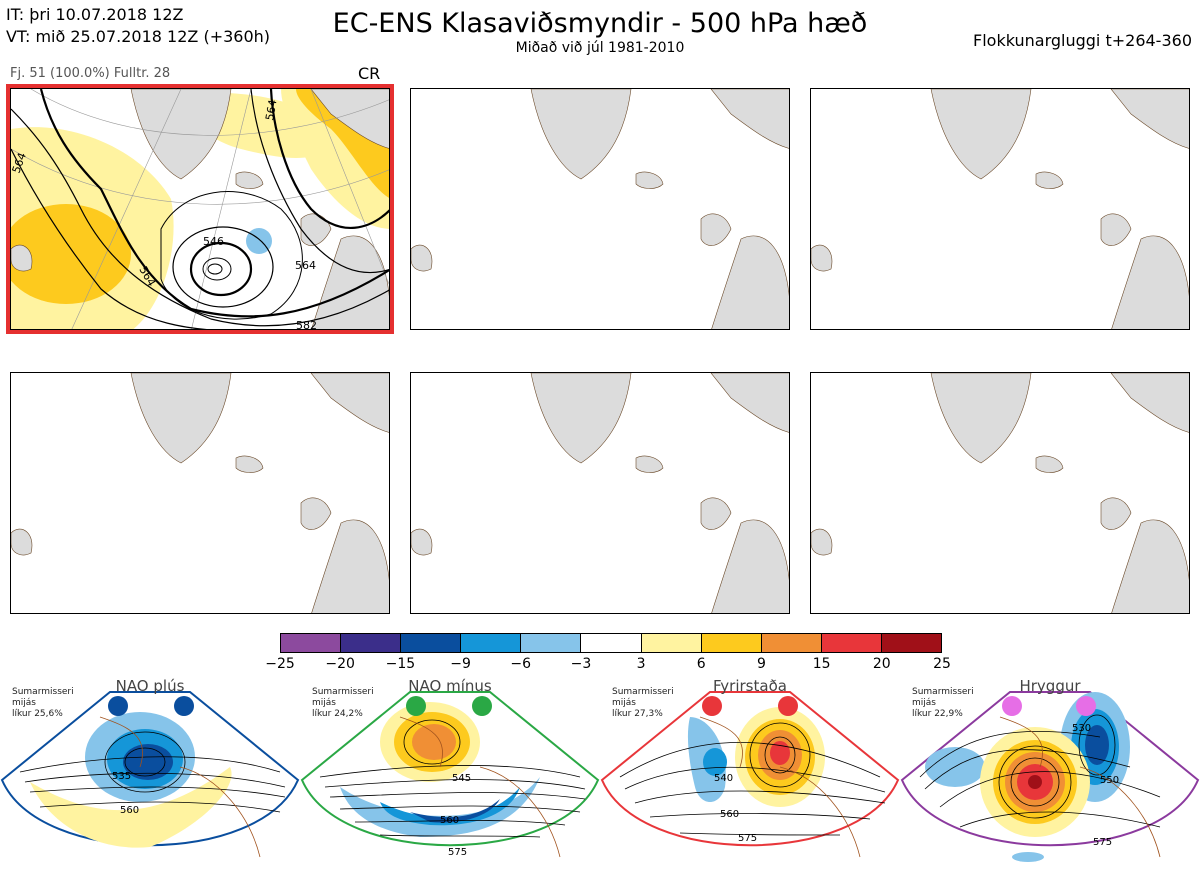 Image resolution: width=1200 pixels, height=871 pixels. I want to click on page-subtitle: Miðað við júl 1981-2010, so click(600, 48).